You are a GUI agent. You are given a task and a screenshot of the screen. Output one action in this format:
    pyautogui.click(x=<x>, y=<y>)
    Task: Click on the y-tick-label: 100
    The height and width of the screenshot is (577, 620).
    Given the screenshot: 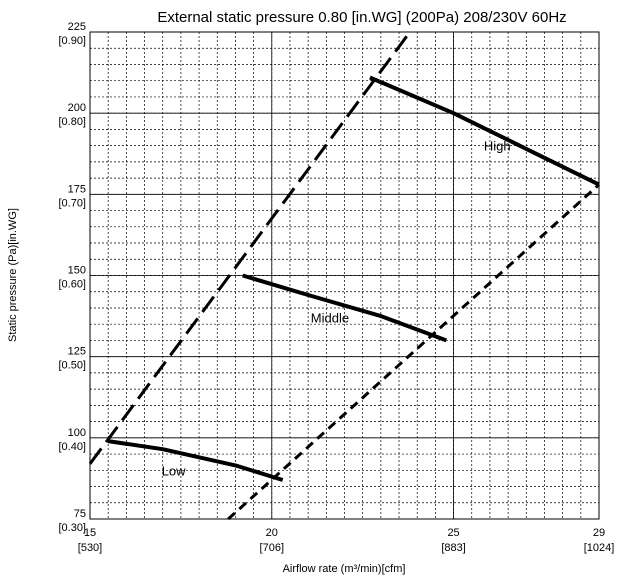 What is the action you would take?
    pyautogui.click(x=77, y=433)
    